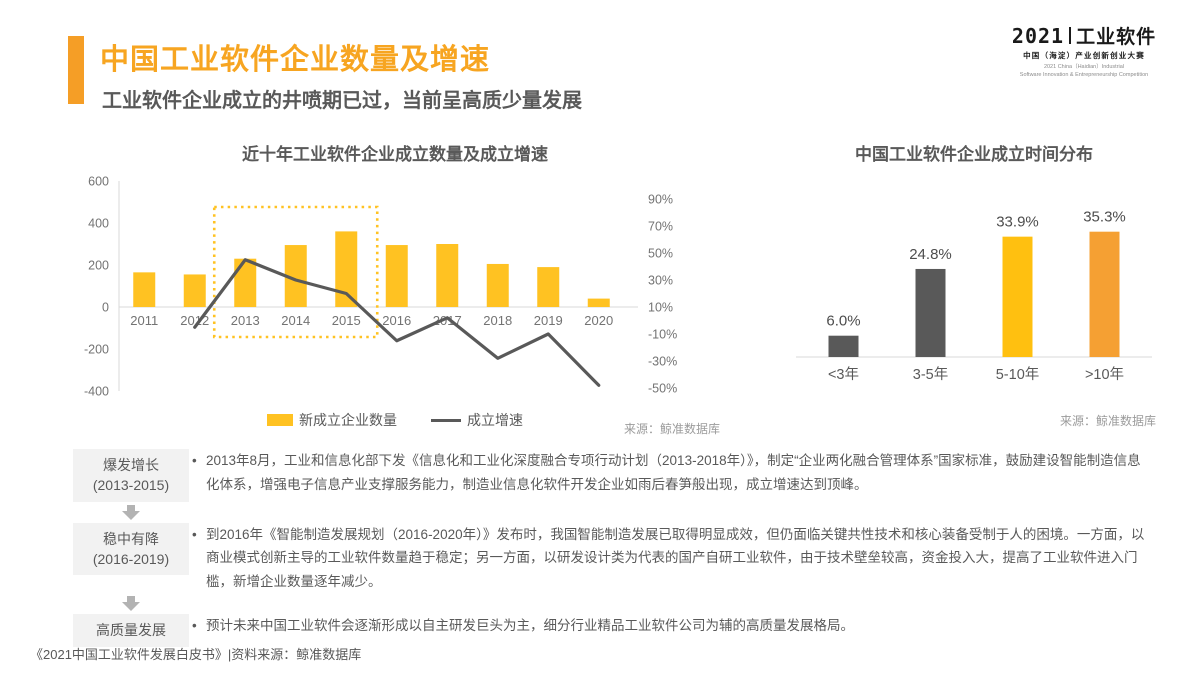 The width and height of the screenshot is (1200, 675). Describe the element at coordinates (495, 420) in the screenshot. I see `line-series-label: 成立增速` at that location.